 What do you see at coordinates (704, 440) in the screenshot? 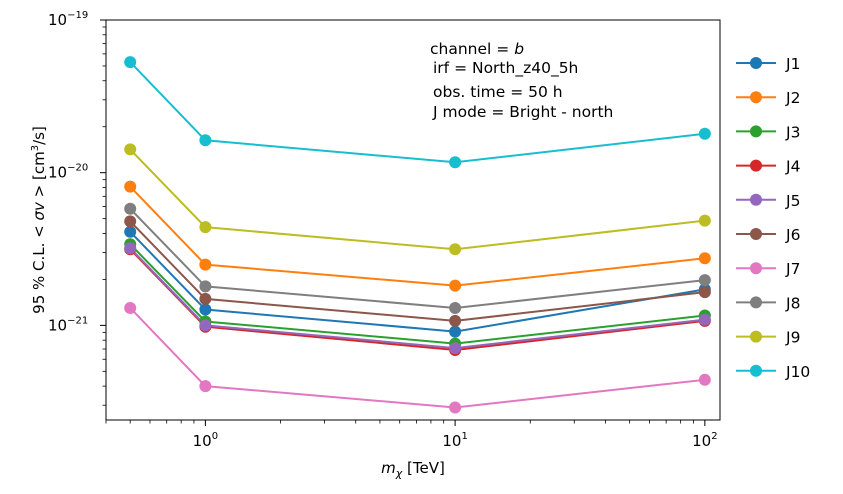
I see `x-tick-label-2: 10²` at bounding box center [704, 440].